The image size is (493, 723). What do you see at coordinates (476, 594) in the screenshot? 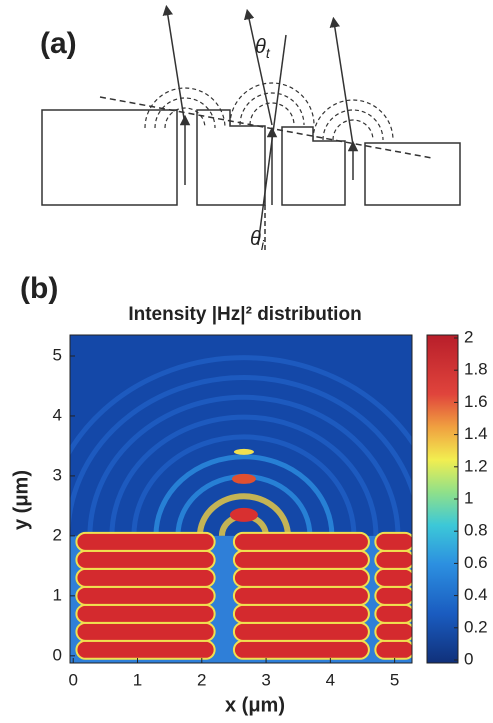
I see `colorbar-tick-label: 0.4` at bounding box center [476, 594].